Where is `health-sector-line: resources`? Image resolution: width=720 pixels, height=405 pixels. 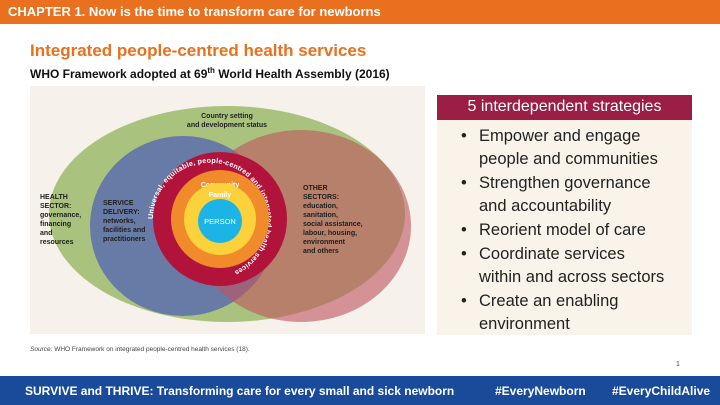
health-sector-line: resources is located at coordinates (57, 242).